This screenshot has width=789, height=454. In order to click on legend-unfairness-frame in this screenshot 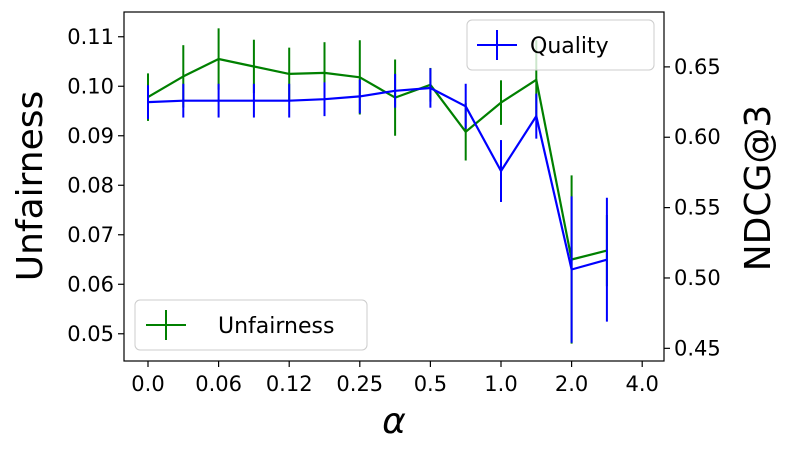, I will do `click(251, 325)`.